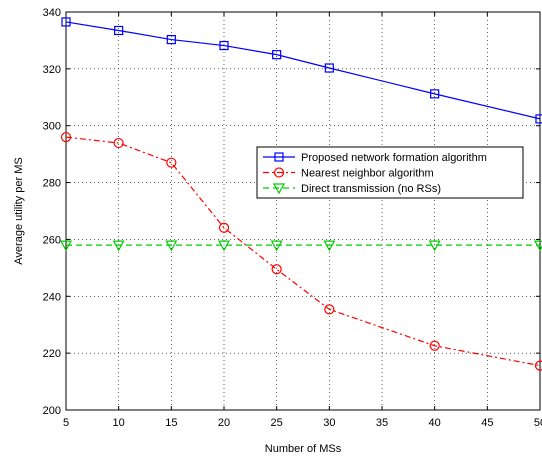 The height and width of the screenshot is (457, 542). Describe the element at coordinates (435, 423) in the screenshot. I see `x-tick-label: 40` at that location.